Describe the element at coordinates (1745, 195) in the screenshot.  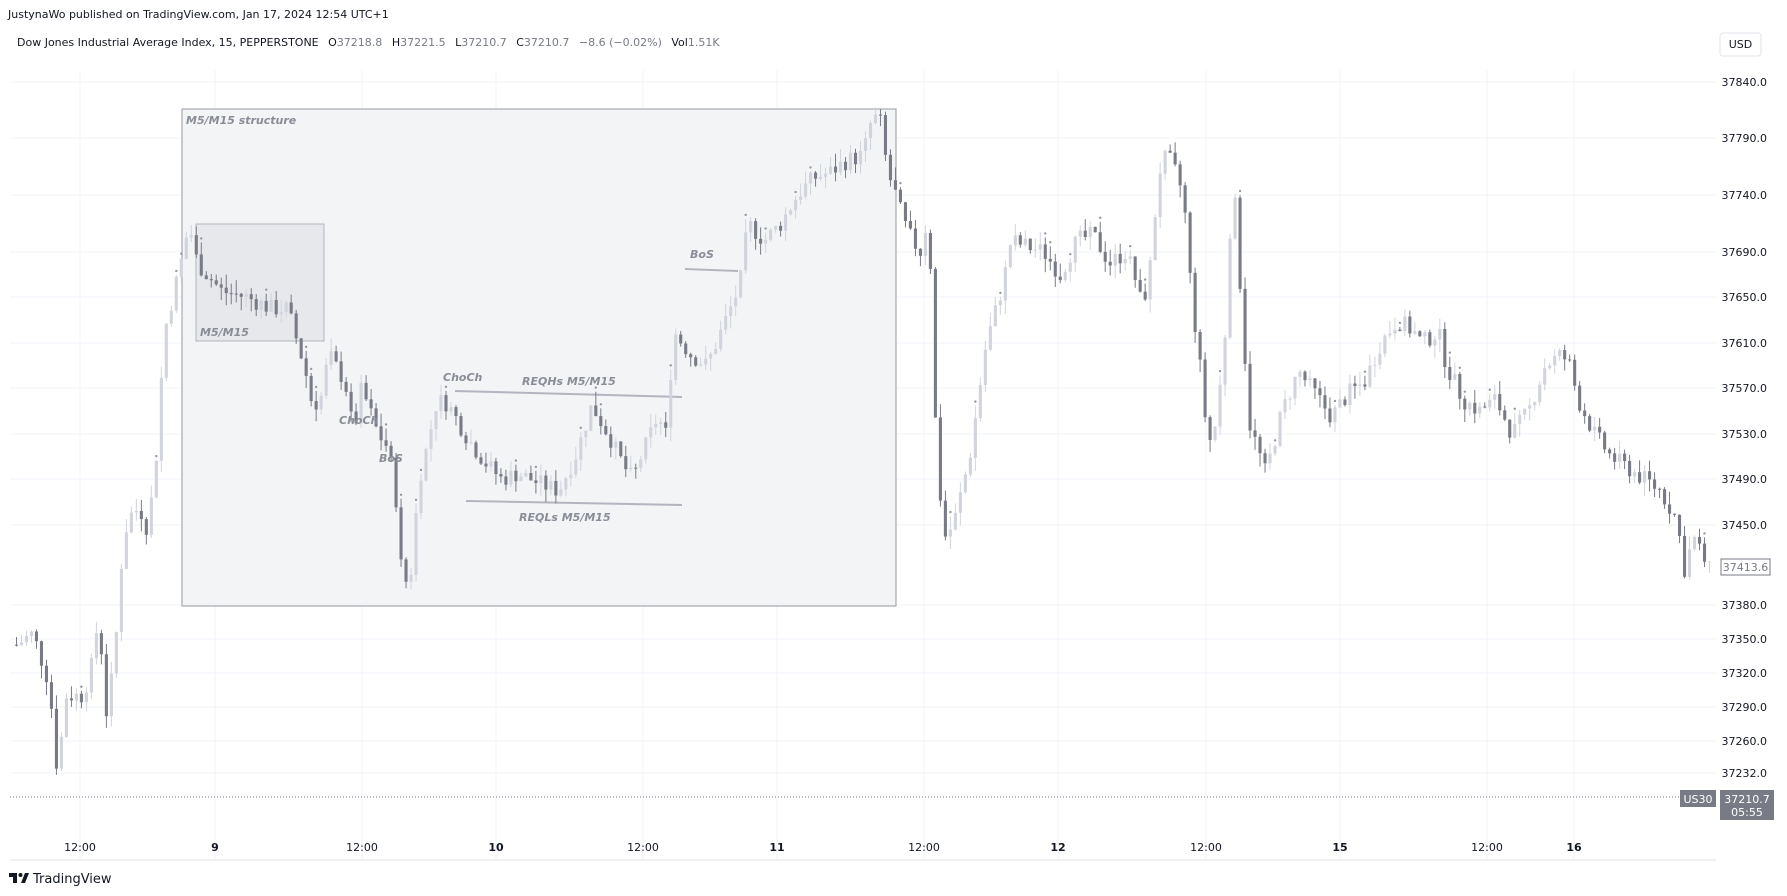
I see `price-tick-label: 37740.0` at that location.